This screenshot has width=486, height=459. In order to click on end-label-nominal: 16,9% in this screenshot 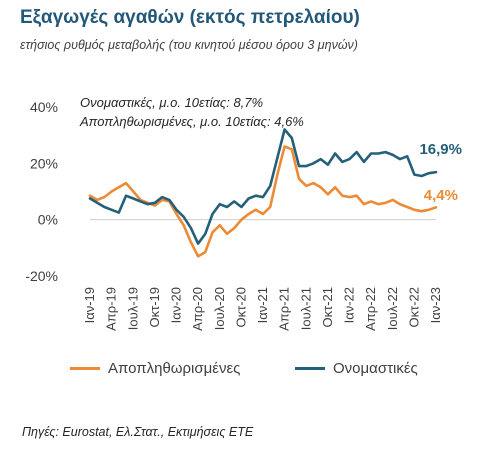, I will do `click(440, 149)`.